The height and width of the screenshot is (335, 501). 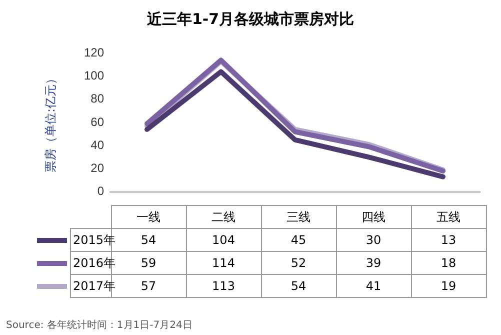 What do you see at coordinates (50, 122) in the screenshot?
I see `y-axis-title: 票房（单位:亿元）` at bounding box center [50, 122].